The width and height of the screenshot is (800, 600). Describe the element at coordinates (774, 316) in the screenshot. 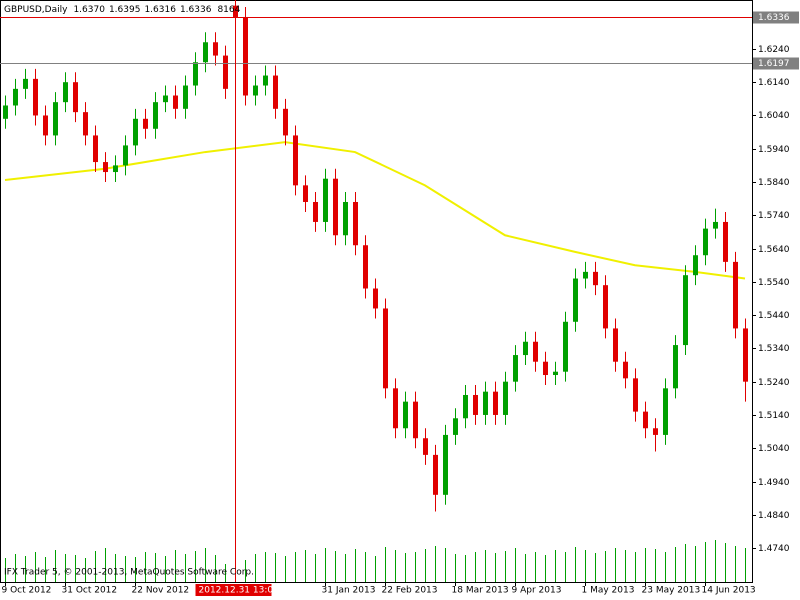

I see `y-tick-label: 1.5440` at that location.